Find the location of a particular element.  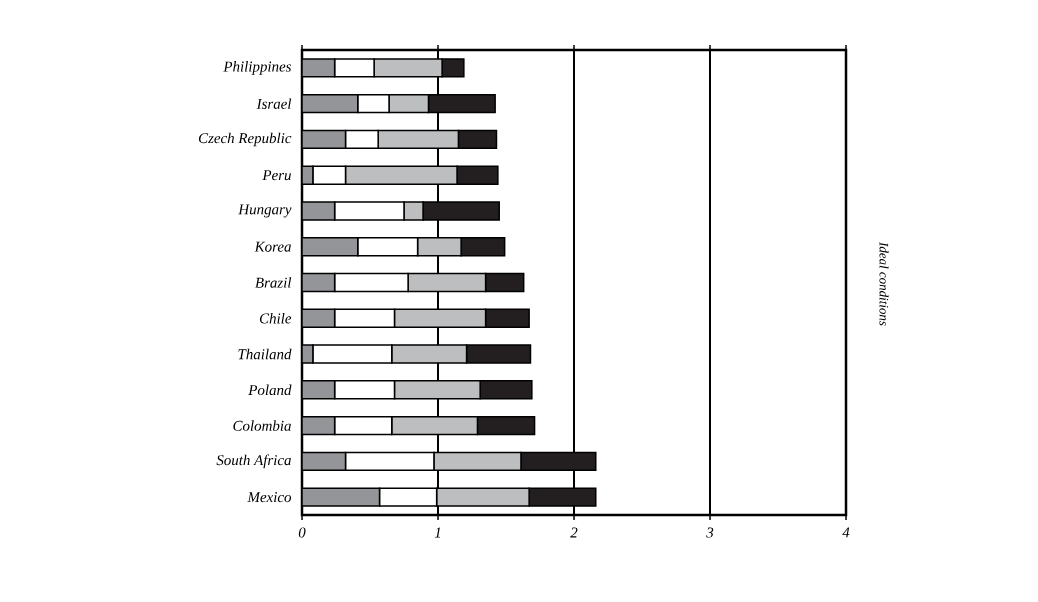

y-tick-label: Mexico is located at coordinates (269, 497).